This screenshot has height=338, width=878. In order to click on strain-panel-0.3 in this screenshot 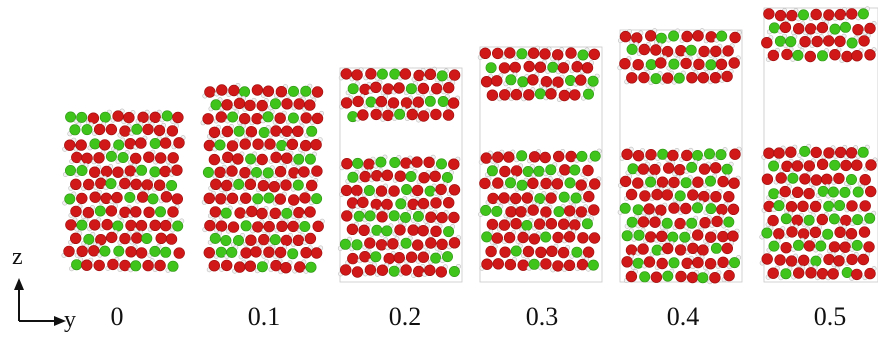, I will do `click(540, 164)`.